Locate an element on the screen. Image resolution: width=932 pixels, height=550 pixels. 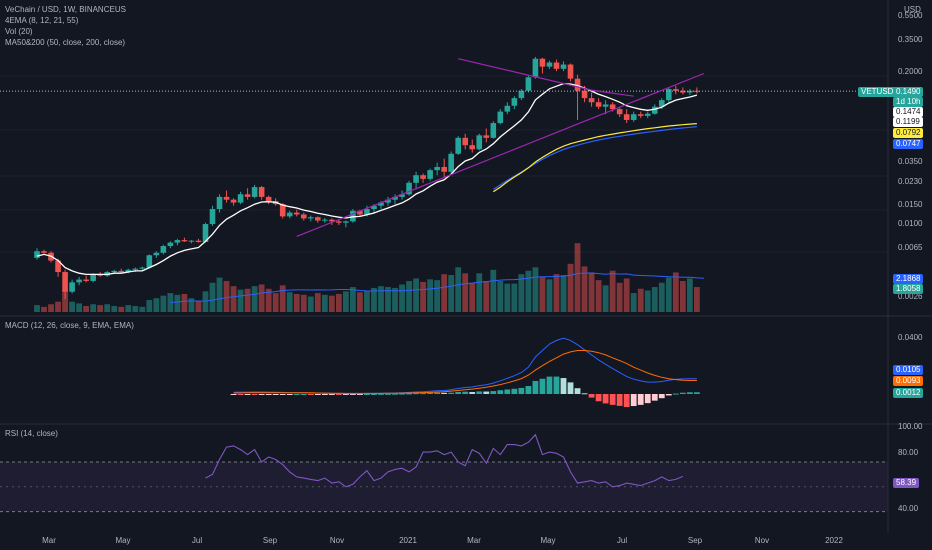
indicator-vol: Vol (20) is located at coordinates (19, 31).